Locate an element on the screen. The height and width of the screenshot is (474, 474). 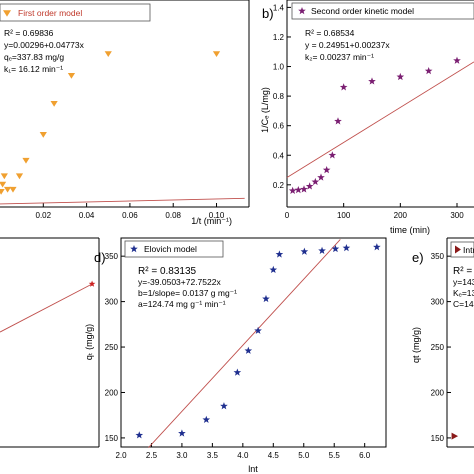
panel-b-fit-line is located at coordinates (380, 119).